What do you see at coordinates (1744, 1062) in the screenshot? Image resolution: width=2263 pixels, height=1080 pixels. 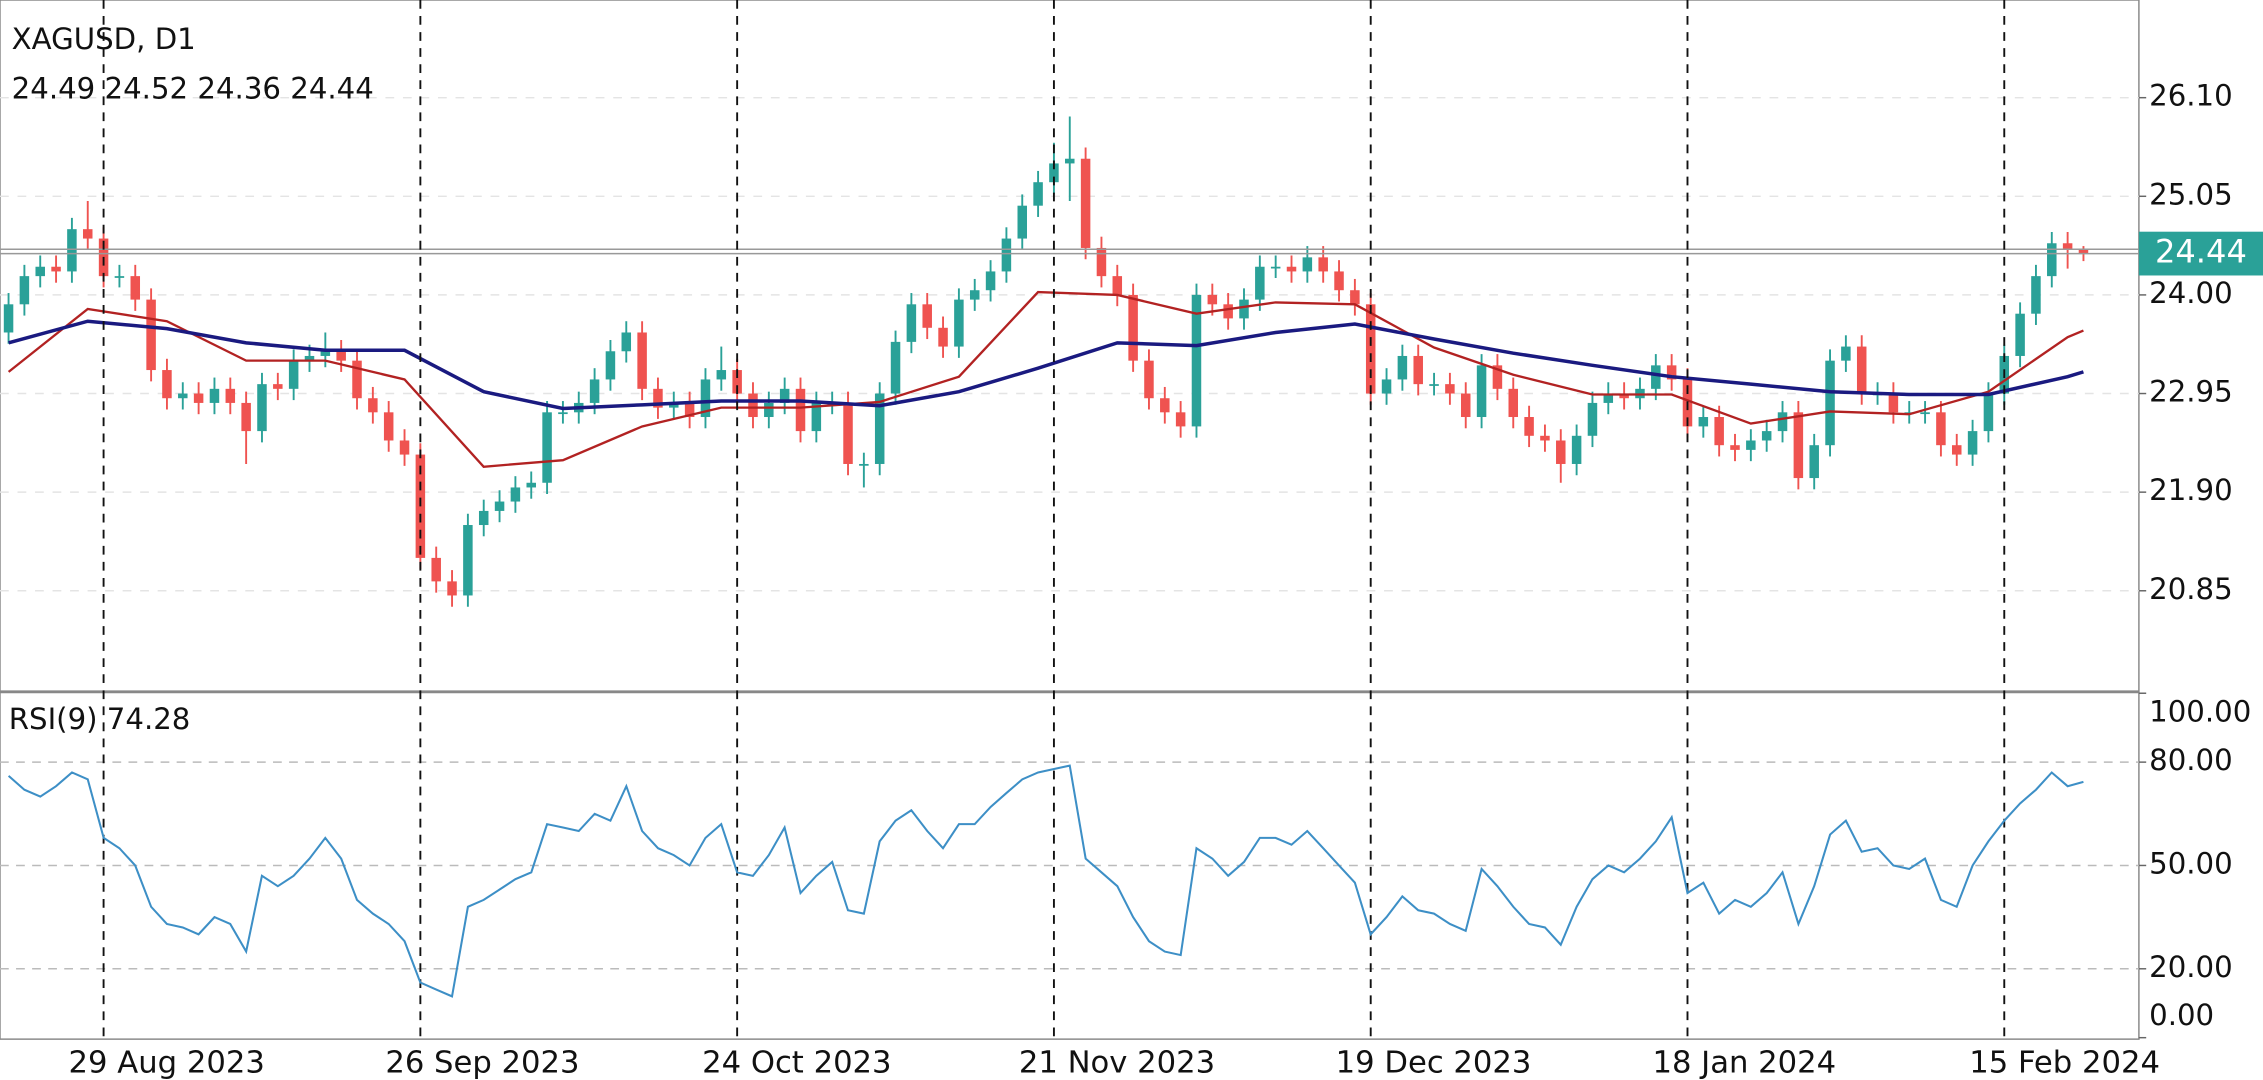 I see `x-tick-label: 18 Jan 2024` at bounding box center [1744, 1062].